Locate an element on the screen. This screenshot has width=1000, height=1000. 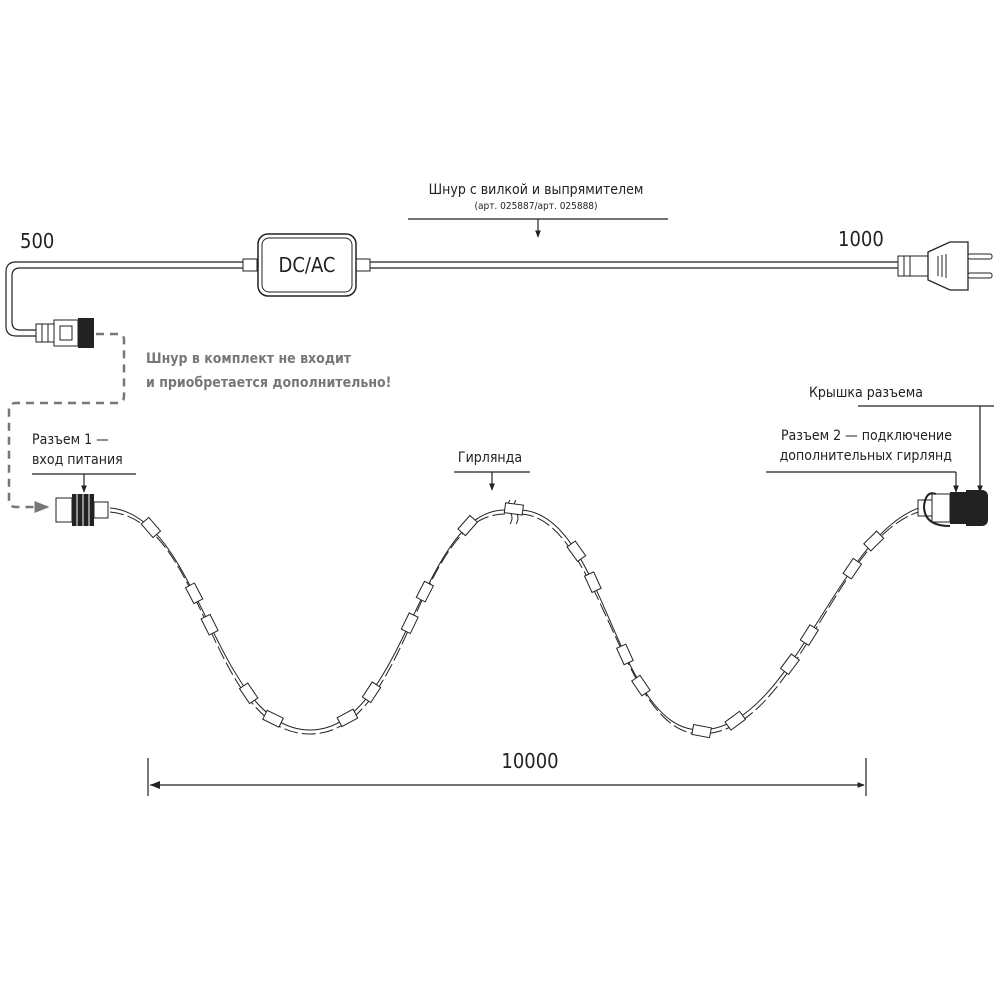
cord-title: Шнур с вилкой и выпрямителем is located at coordinates (536, 190).